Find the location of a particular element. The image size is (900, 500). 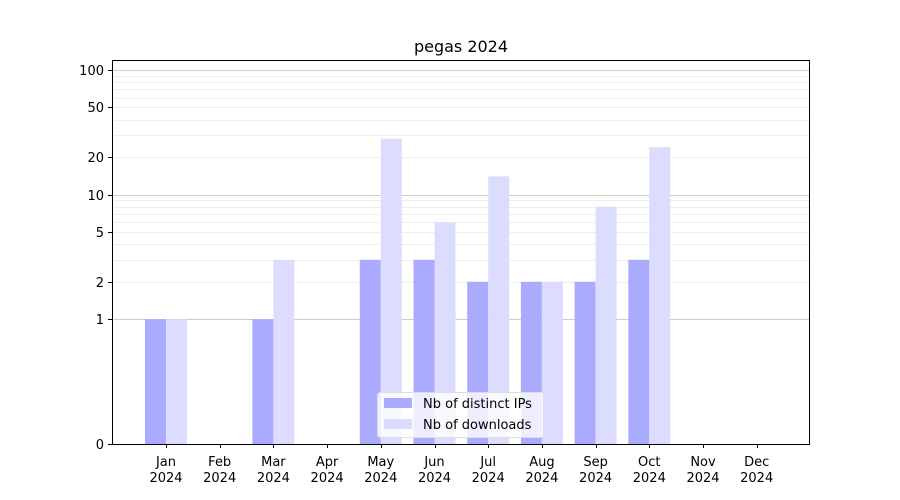

x-tick-label-month: Jul is located at coordinates (487, 462).